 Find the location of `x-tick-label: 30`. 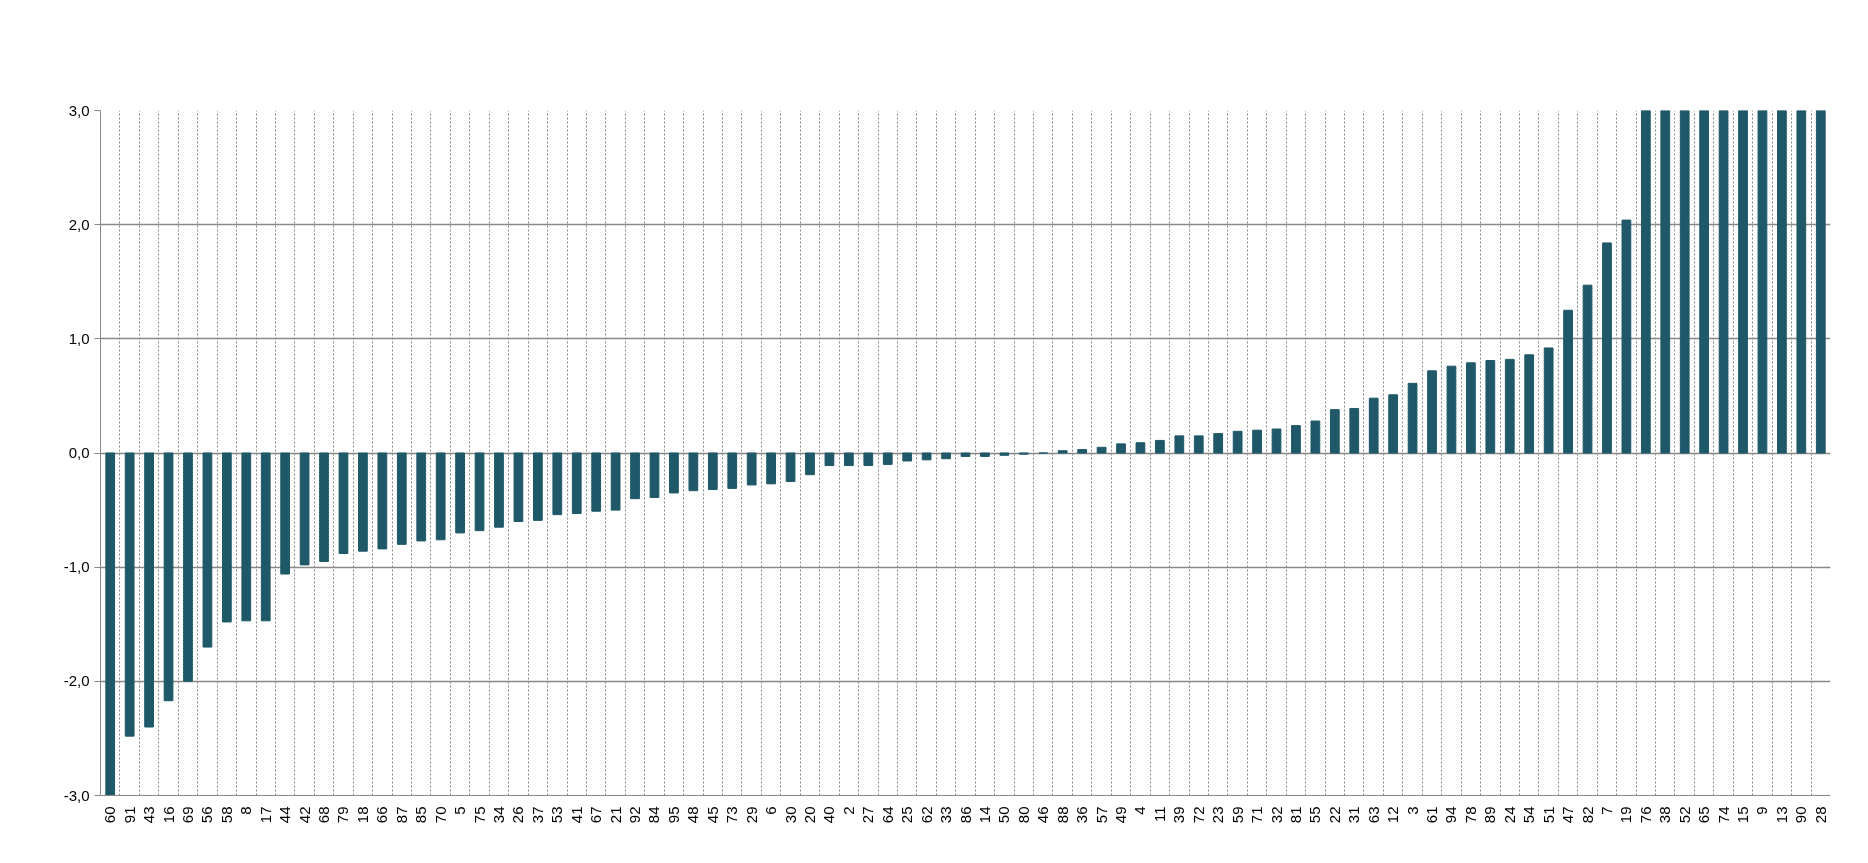

x-tick-label: 30 is located at coordinates (790, 815).